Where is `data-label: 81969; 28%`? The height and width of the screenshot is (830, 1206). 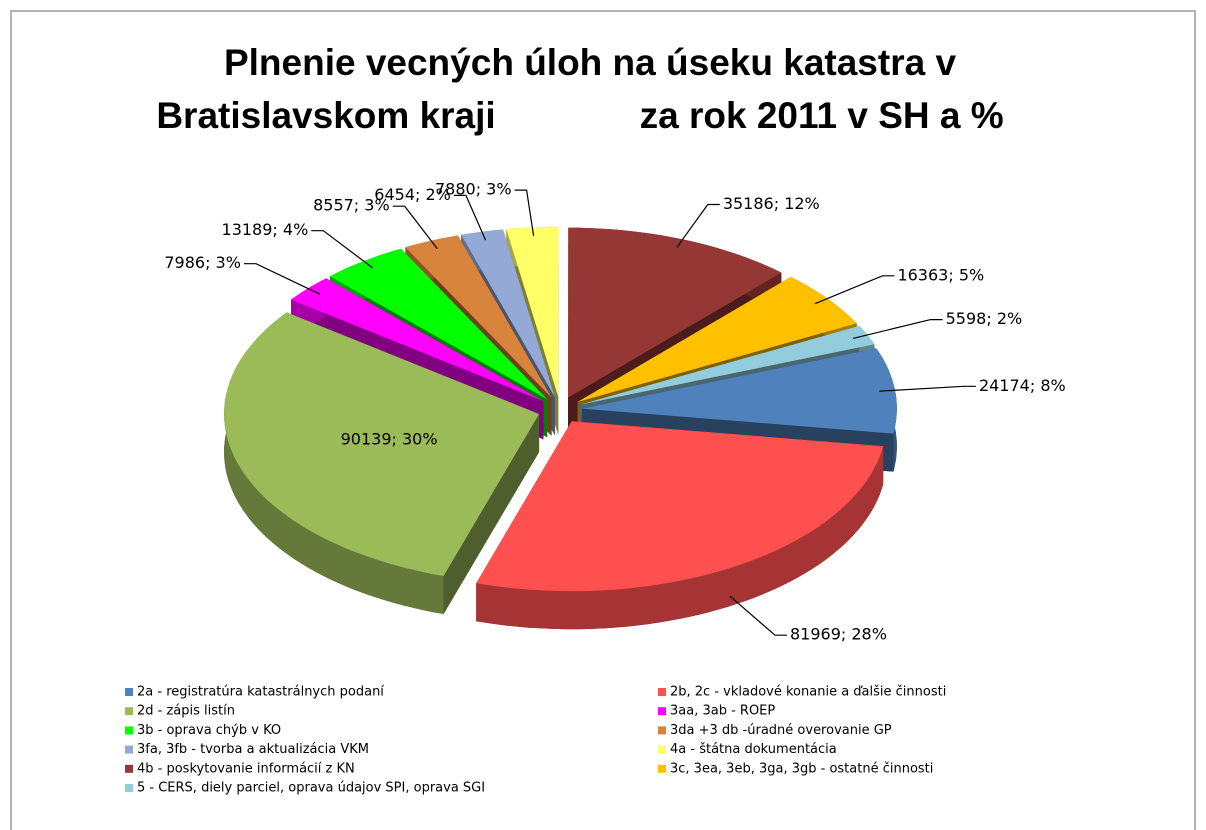 data-label: 81969; 28% is located at coordinates (838, 634).